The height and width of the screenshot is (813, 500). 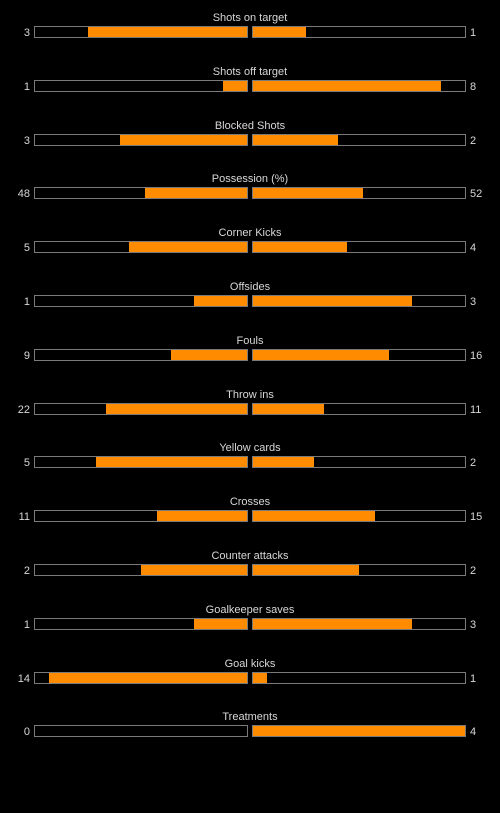 What do you see at coordinates (250, 125) in the screenshot?
I see `stat-label: Blocked Shots` at bounding box center [250, 125].